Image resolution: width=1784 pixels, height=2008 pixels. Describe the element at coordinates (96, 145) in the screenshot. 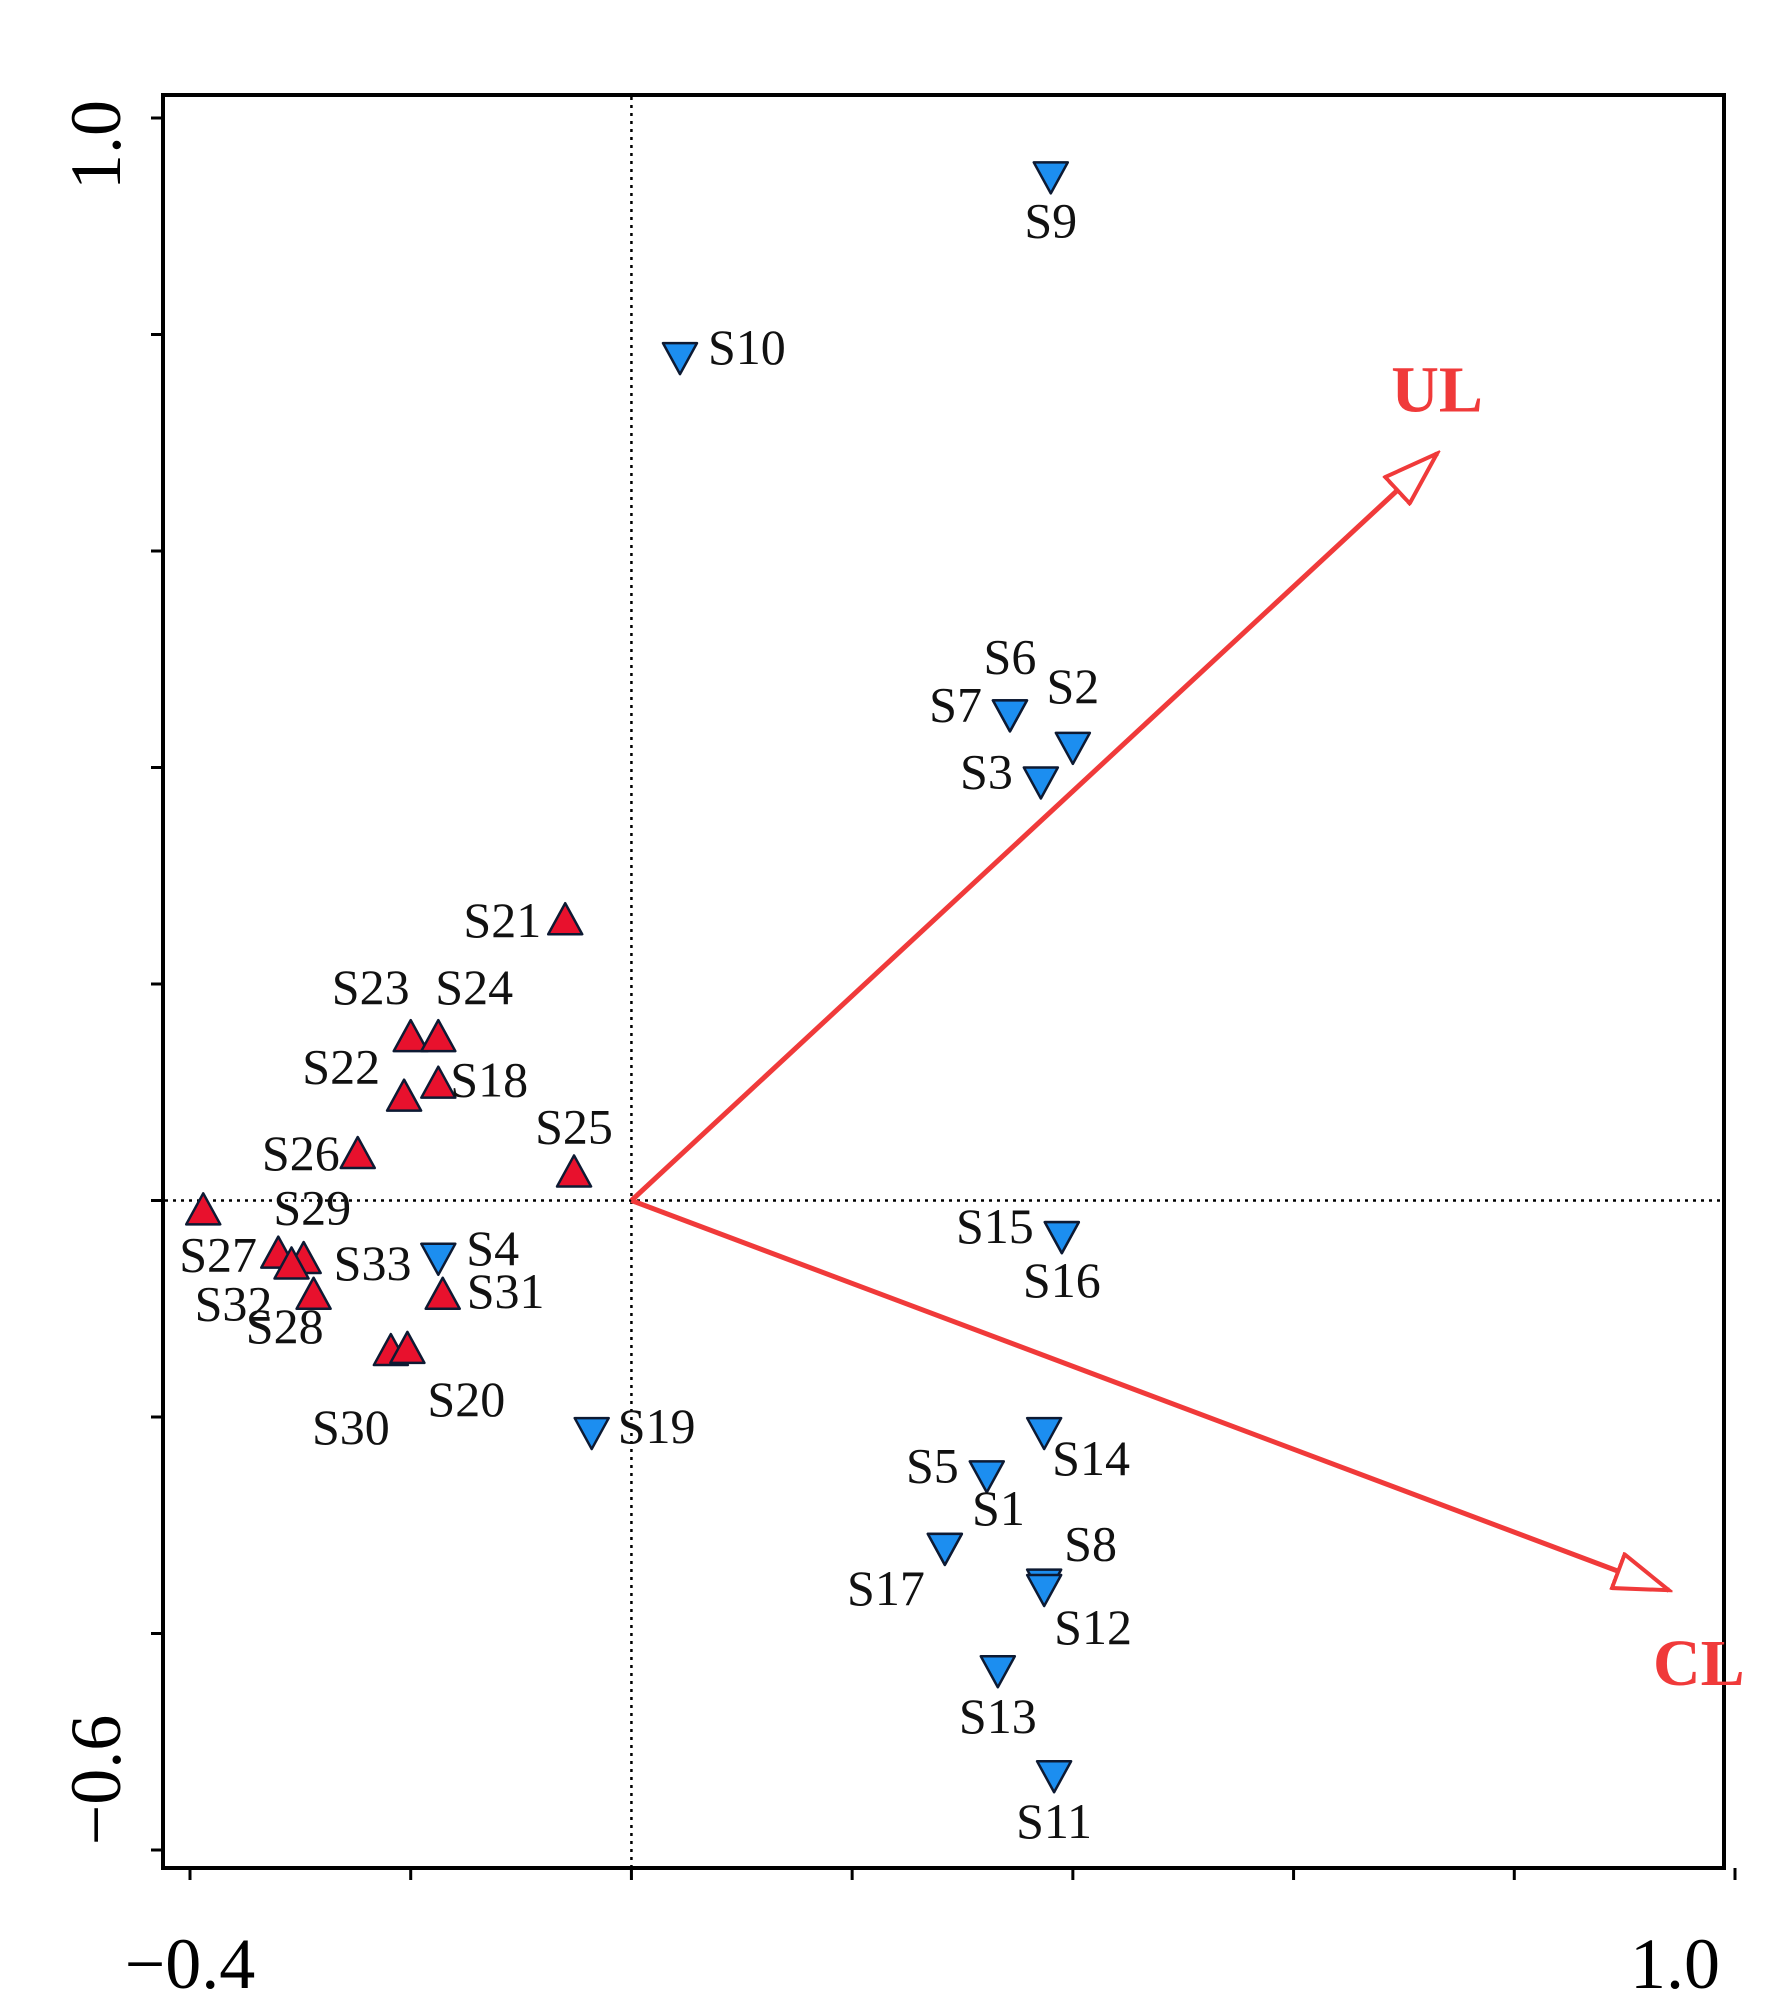

I see `y-tick-label-max: 1.0` at that location.